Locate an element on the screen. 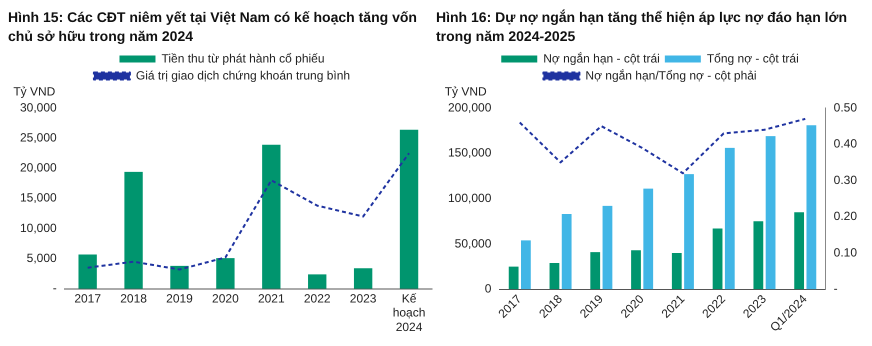  y-tick-label: 25,000 is located at coordinates (39, 137).